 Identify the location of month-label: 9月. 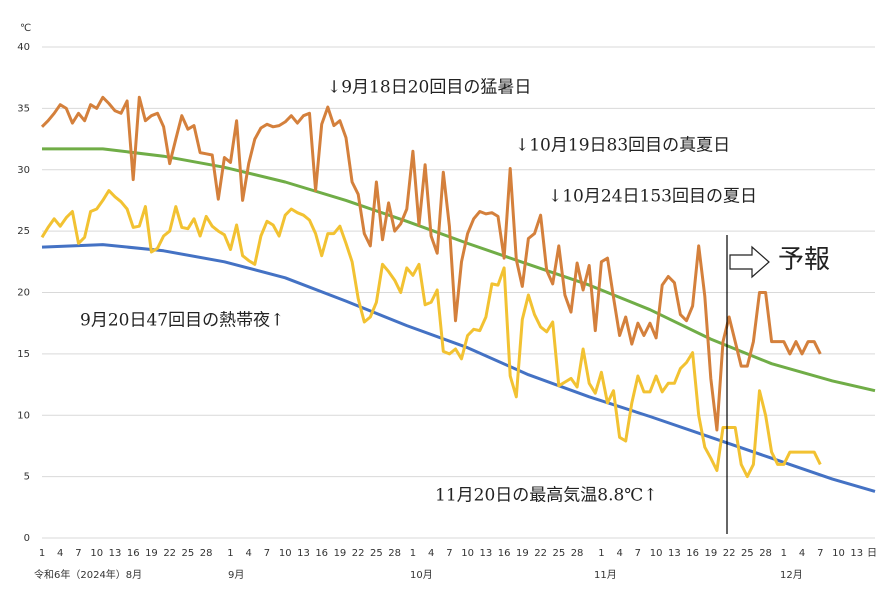
(236, 575).